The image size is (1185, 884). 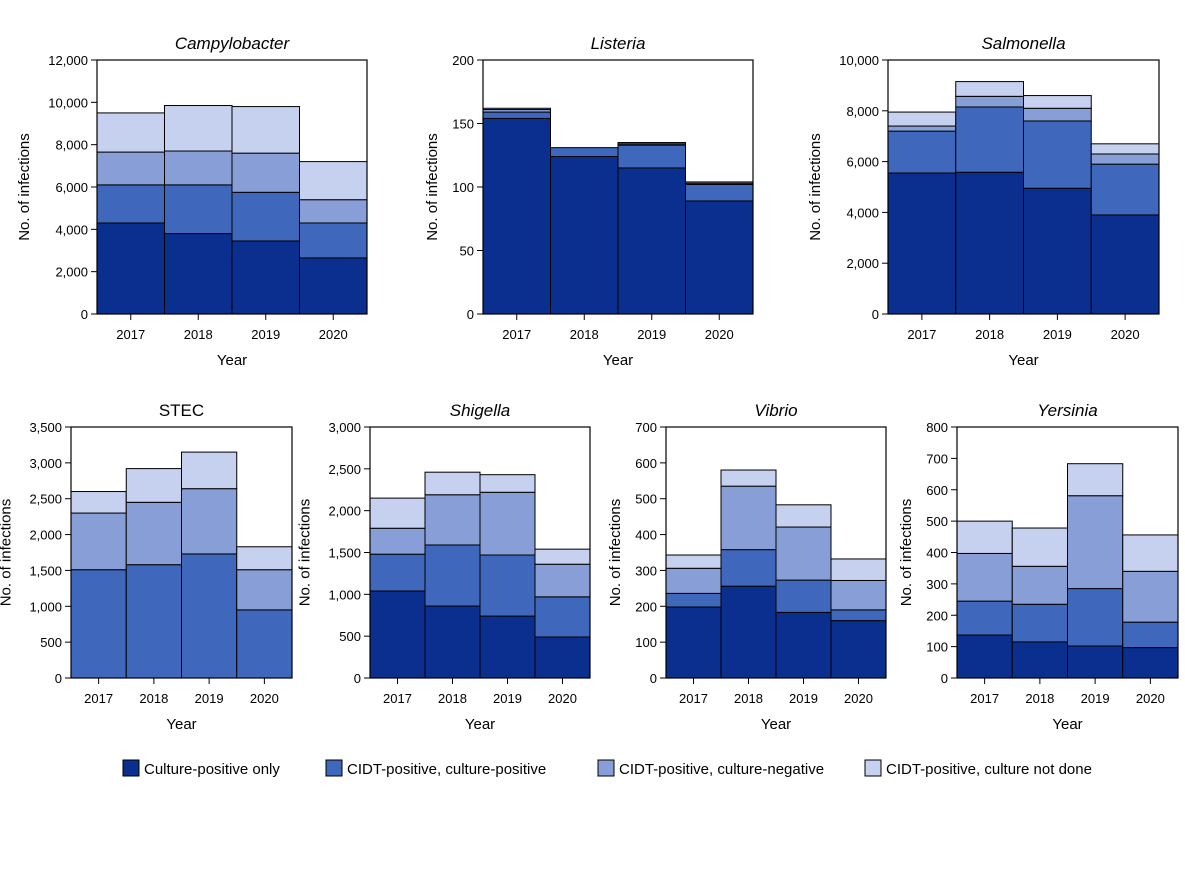 What do you see at coordinates (1057, 114) in the screenshot?
I see `bar-segment-2019-3: CIDT-positive, culture-negative: 500` at bounding box center [1057, 114].